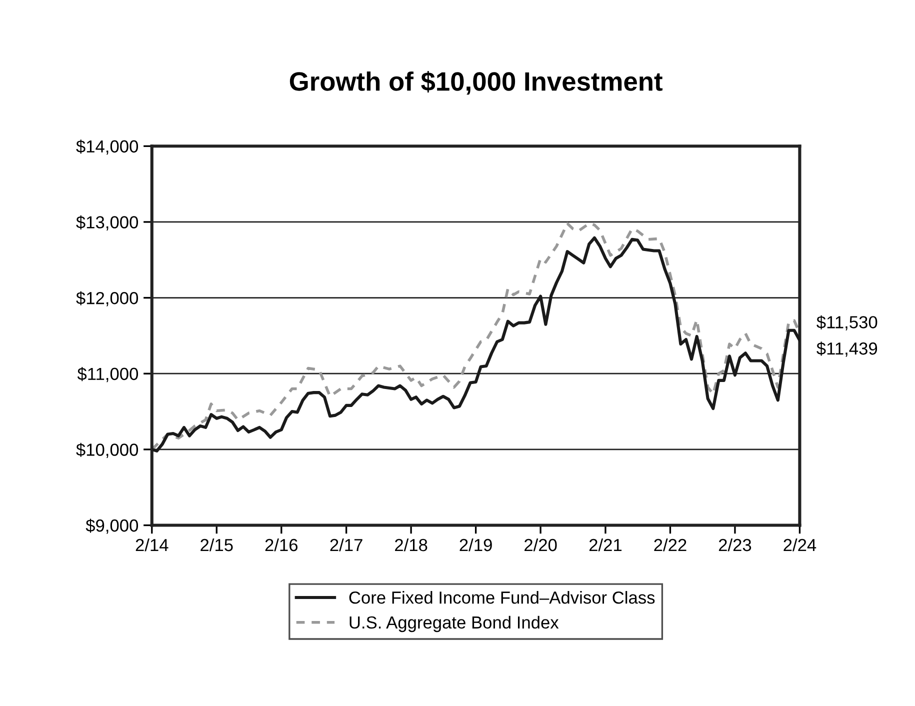 The image size is (915, 706). I want to click on y-tick-label: $14,000, so click(107, 147).